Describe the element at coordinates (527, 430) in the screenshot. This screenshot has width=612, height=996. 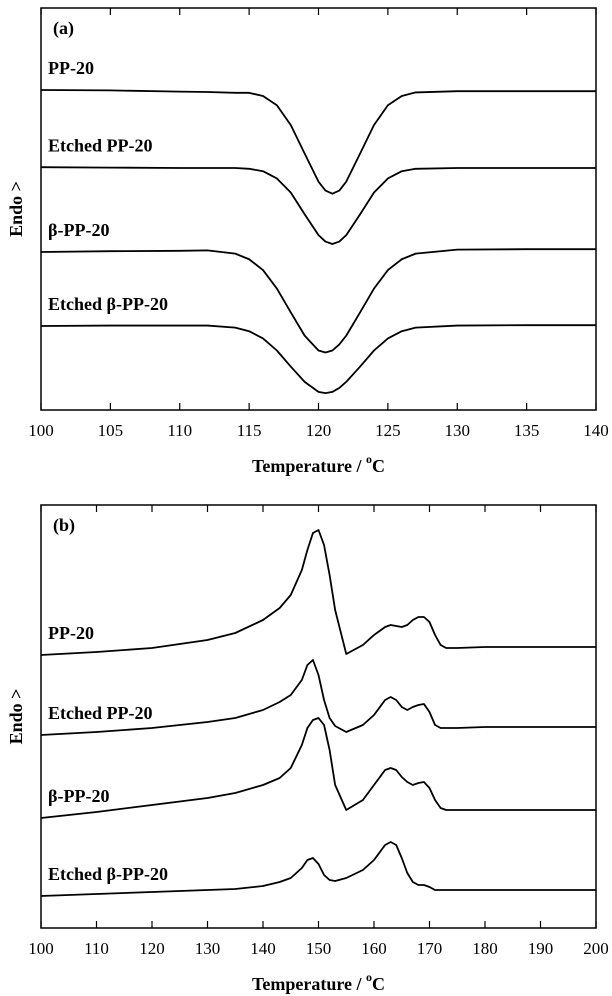
I see `x-tick-label: 135` at that location.